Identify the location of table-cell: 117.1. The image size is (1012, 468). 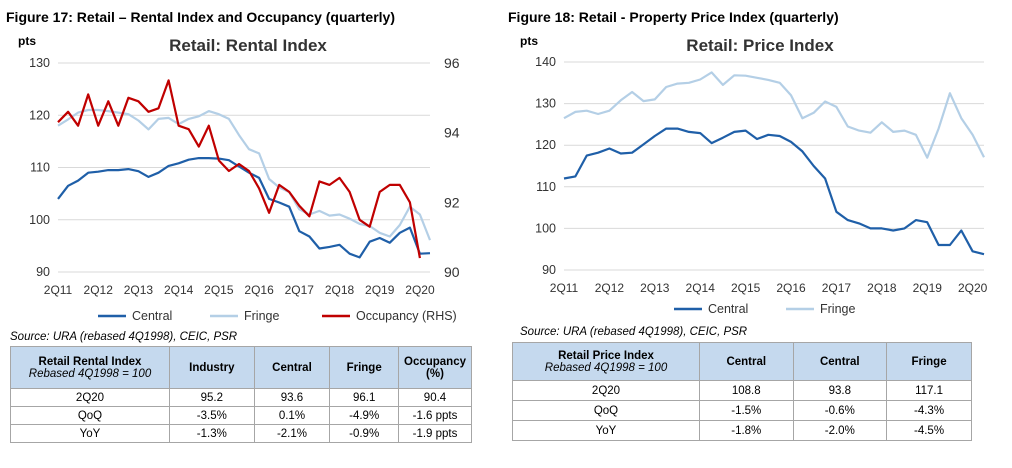
(929, 390).